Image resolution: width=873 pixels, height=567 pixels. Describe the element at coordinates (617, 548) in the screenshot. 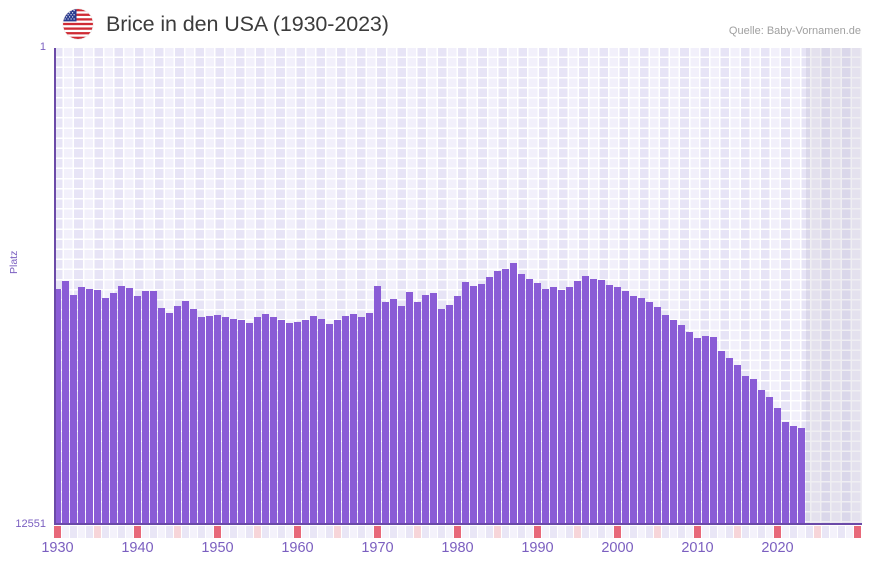

I see `x-axis-tick-label: 2000` at that location.